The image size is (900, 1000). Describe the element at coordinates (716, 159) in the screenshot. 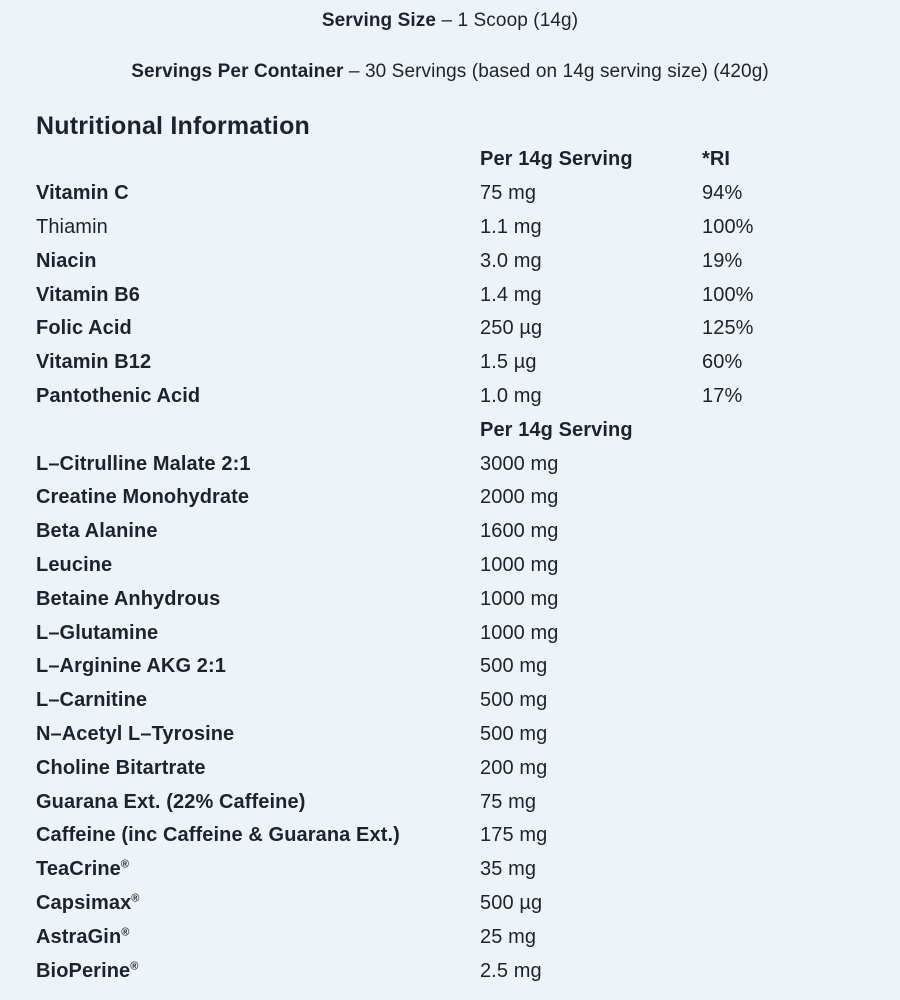

I see `ri-column-header: *RI` at that location.